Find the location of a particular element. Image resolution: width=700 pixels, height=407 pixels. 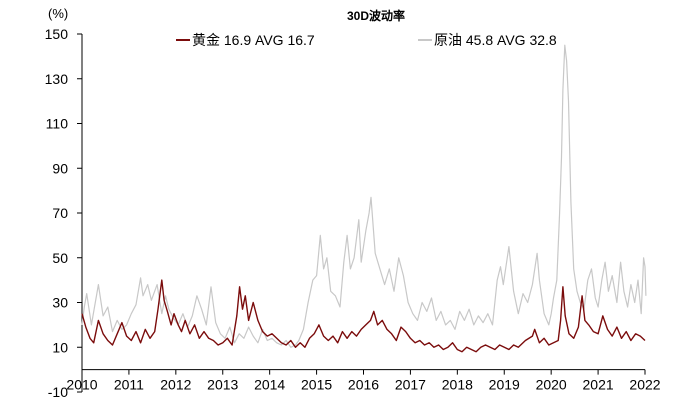

y-tick-label: -10 is located at coordinates (58, 392).